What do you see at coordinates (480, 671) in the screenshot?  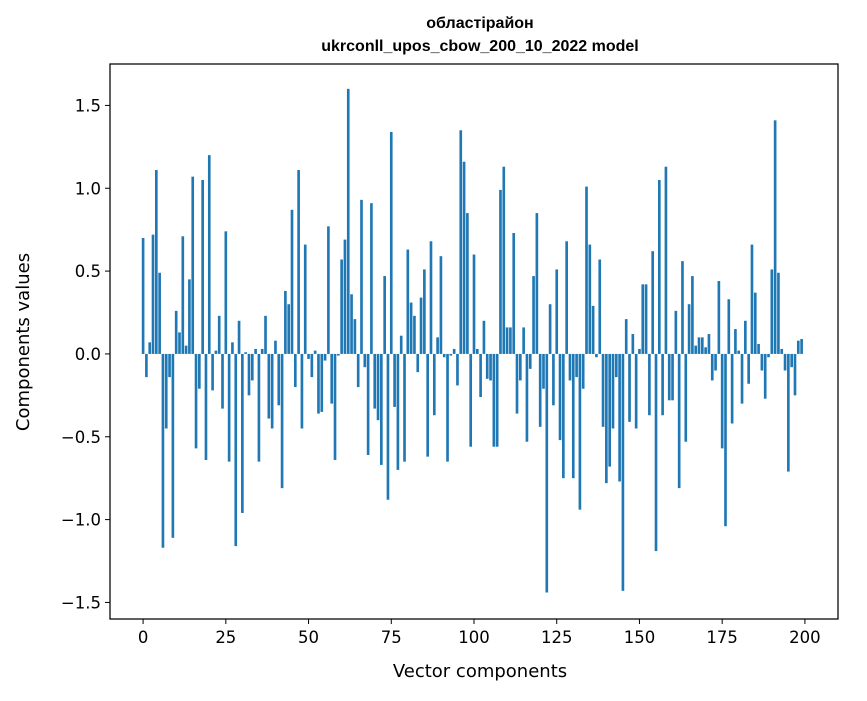 I see `x-axis-label: Vector components` at bounding box center [480, 671].